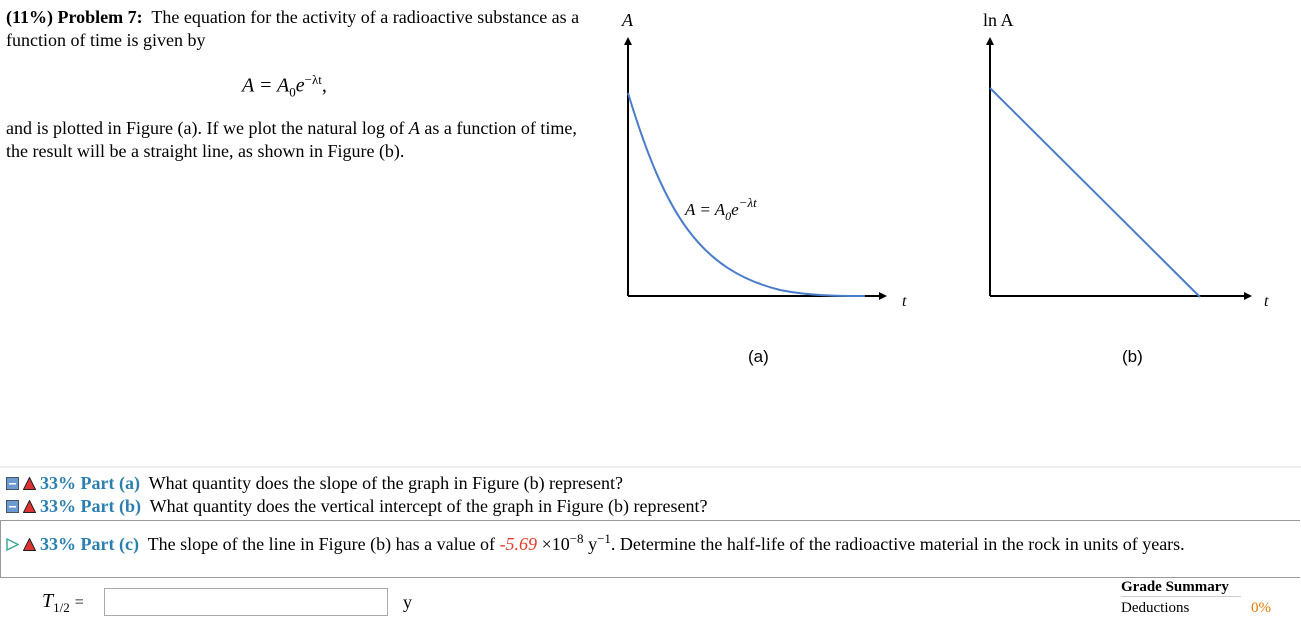 The image size is (1301, 622). I want to click on var: T, so click(48, 601).